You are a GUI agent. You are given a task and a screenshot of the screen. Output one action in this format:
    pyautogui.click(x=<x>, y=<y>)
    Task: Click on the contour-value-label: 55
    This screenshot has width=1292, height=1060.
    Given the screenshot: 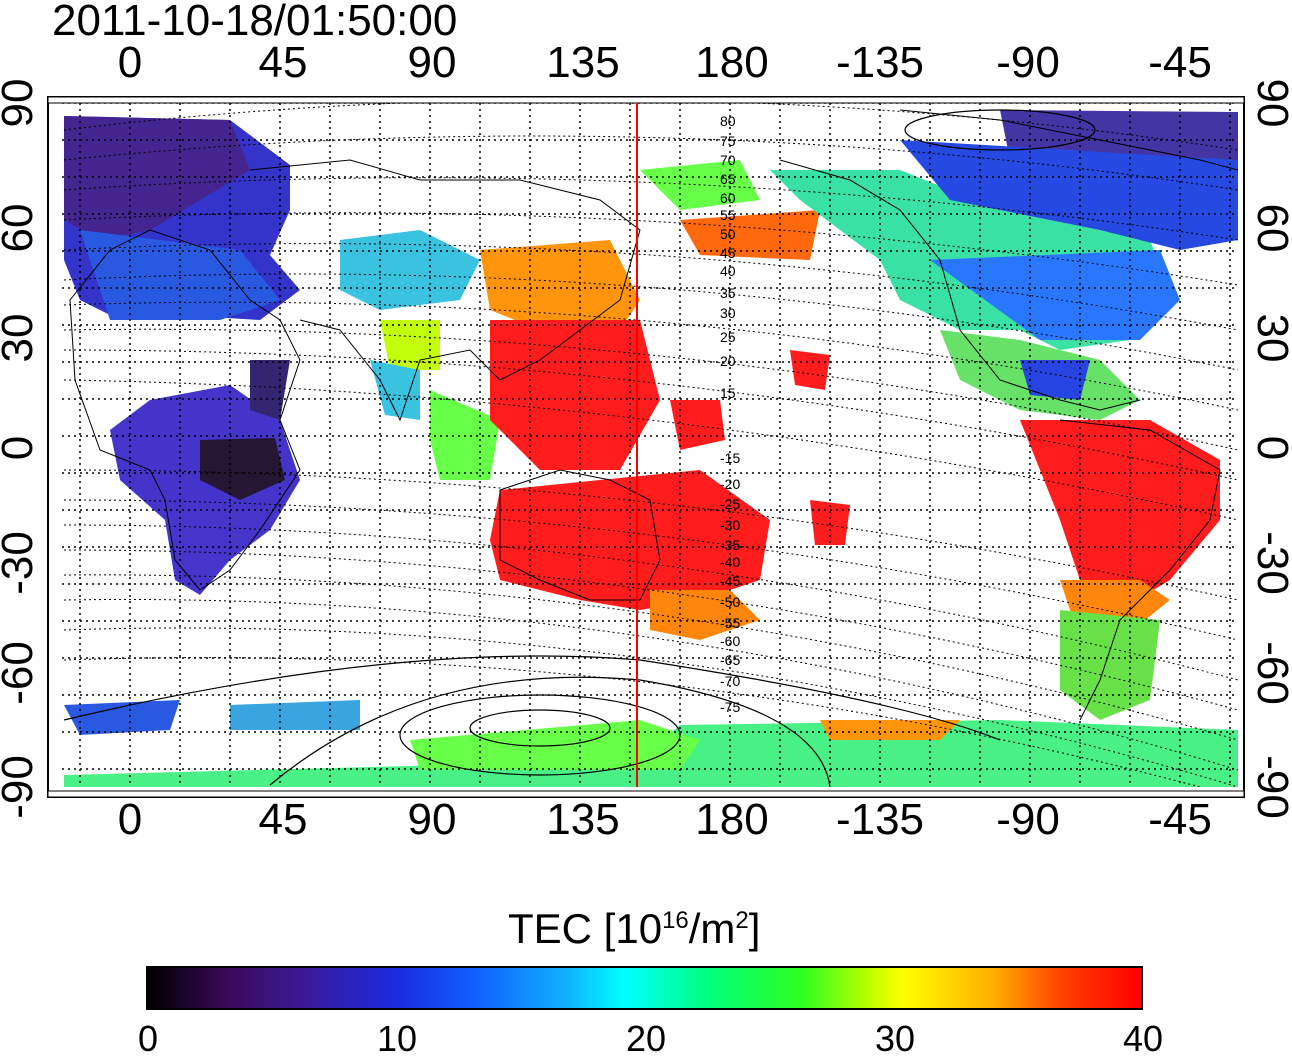 What is the action you would take?
    pyautogui.click(x=728, y=215)
    